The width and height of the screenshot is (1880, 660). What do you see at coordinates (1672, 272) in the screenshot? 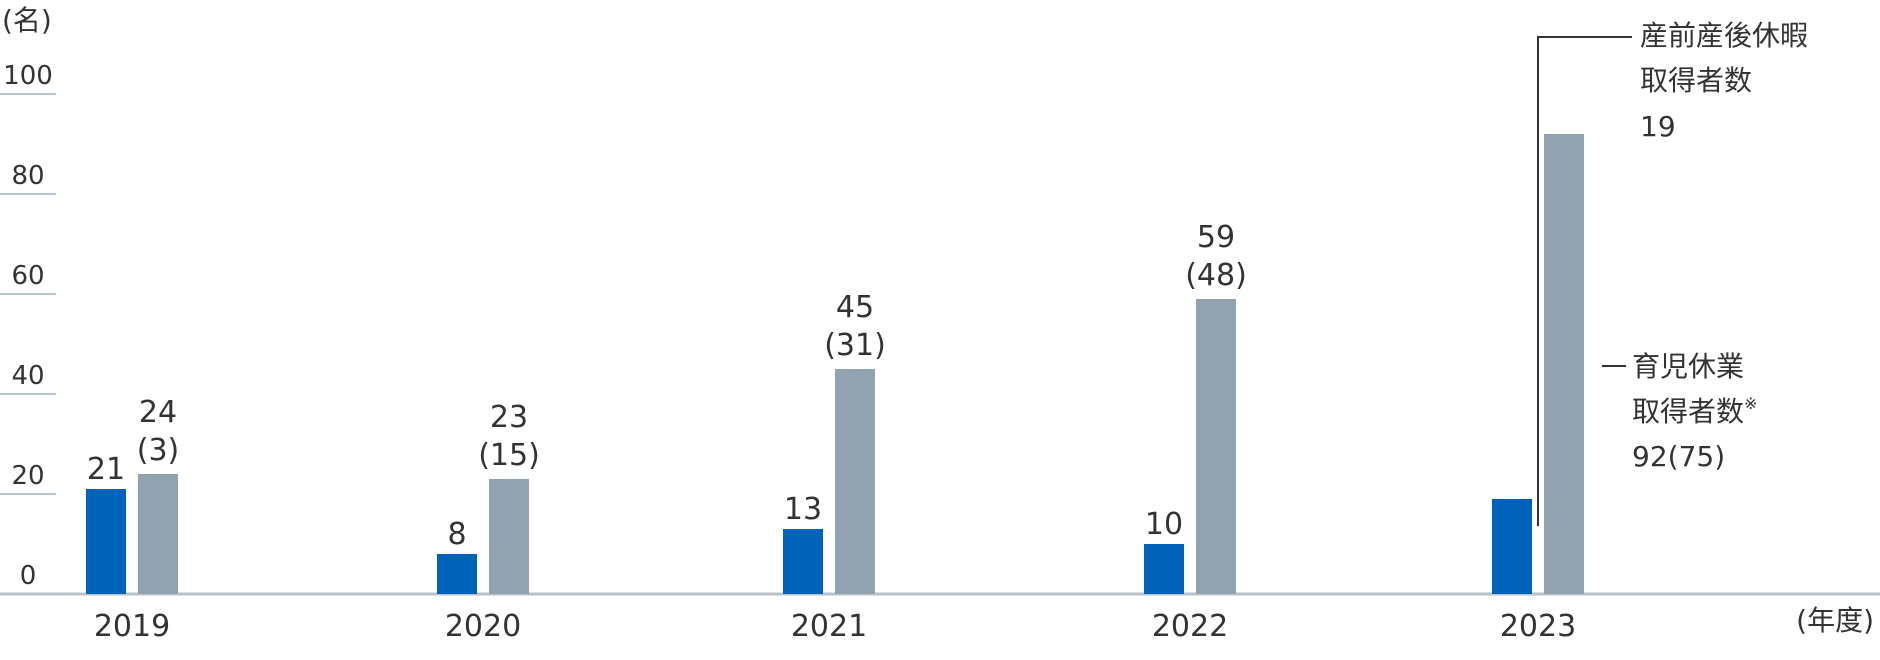
I see `legend-maternity-leave: 産前産後休暇 取得者数 19` at bounding box center [1672, 272].